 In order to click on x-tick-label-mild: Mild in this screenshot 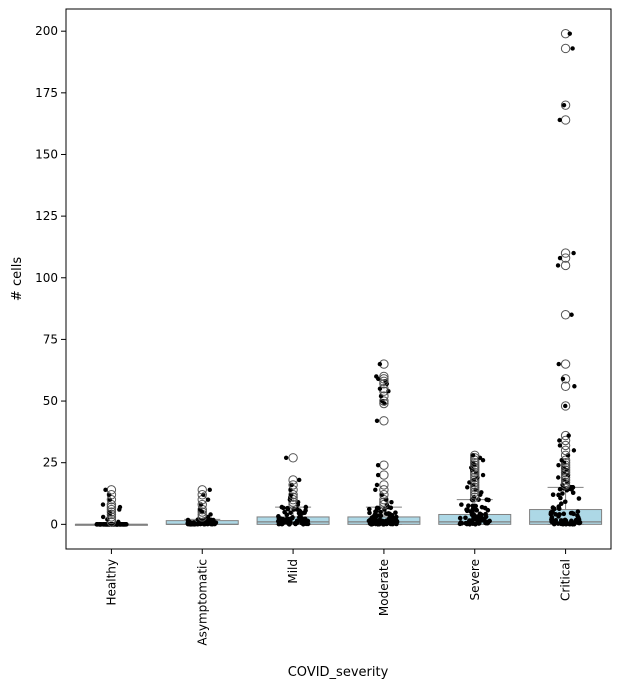, I will do `click(293, 571)`.